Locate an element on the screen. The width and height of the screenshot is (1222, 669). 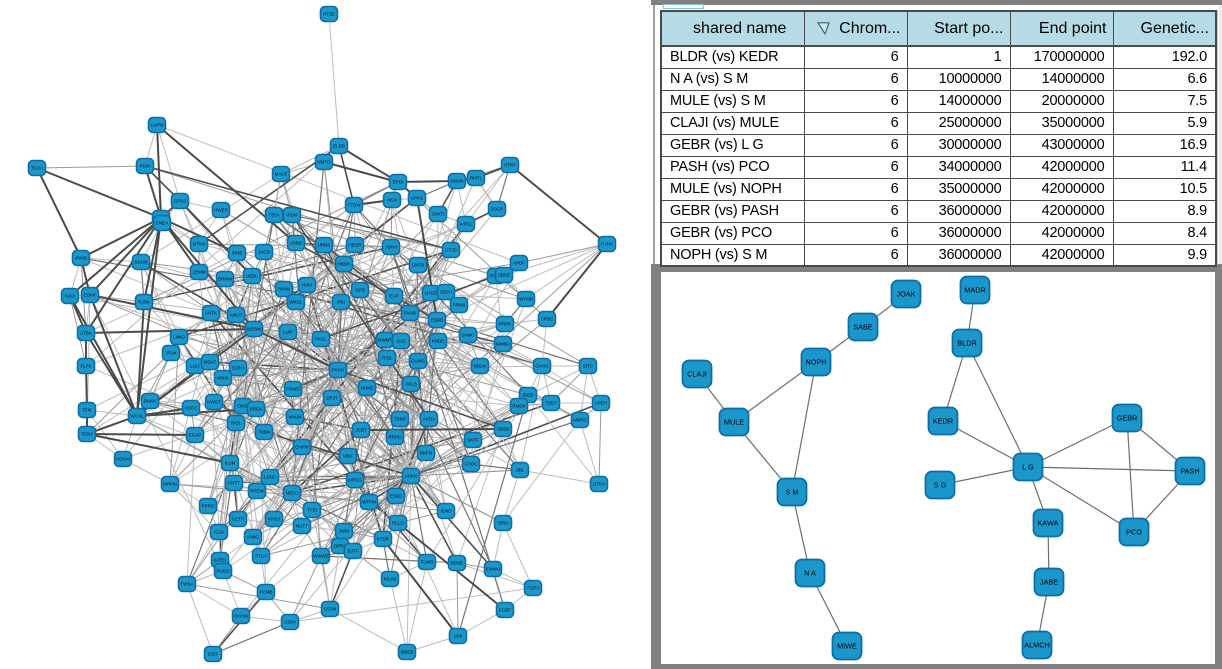
svg-text: NOPH is located at coordinates (815, 362).